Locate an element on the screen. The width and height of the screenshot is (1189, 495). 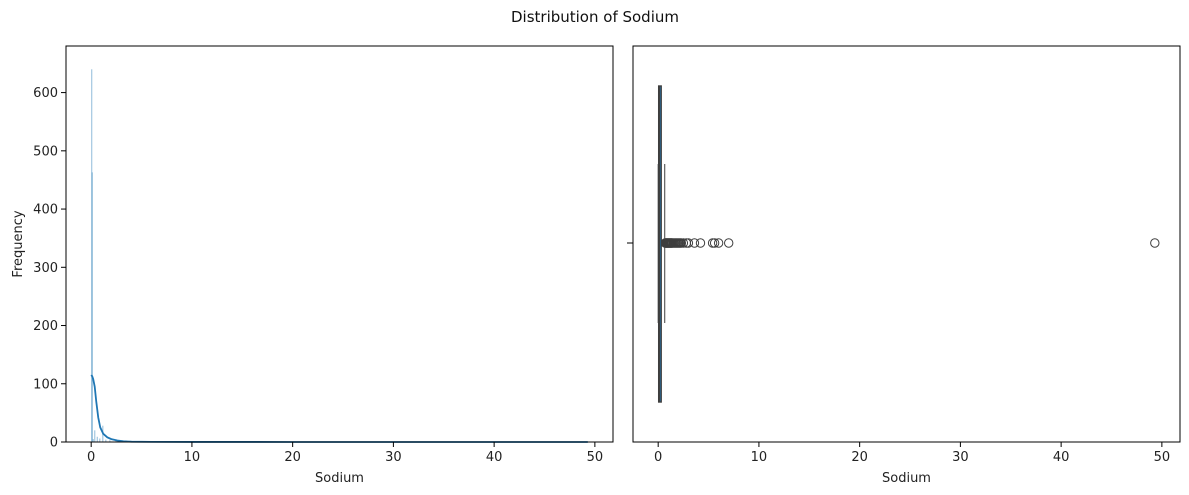
histogram-x-tick-label: 40 is located at coordinates (494, 457).